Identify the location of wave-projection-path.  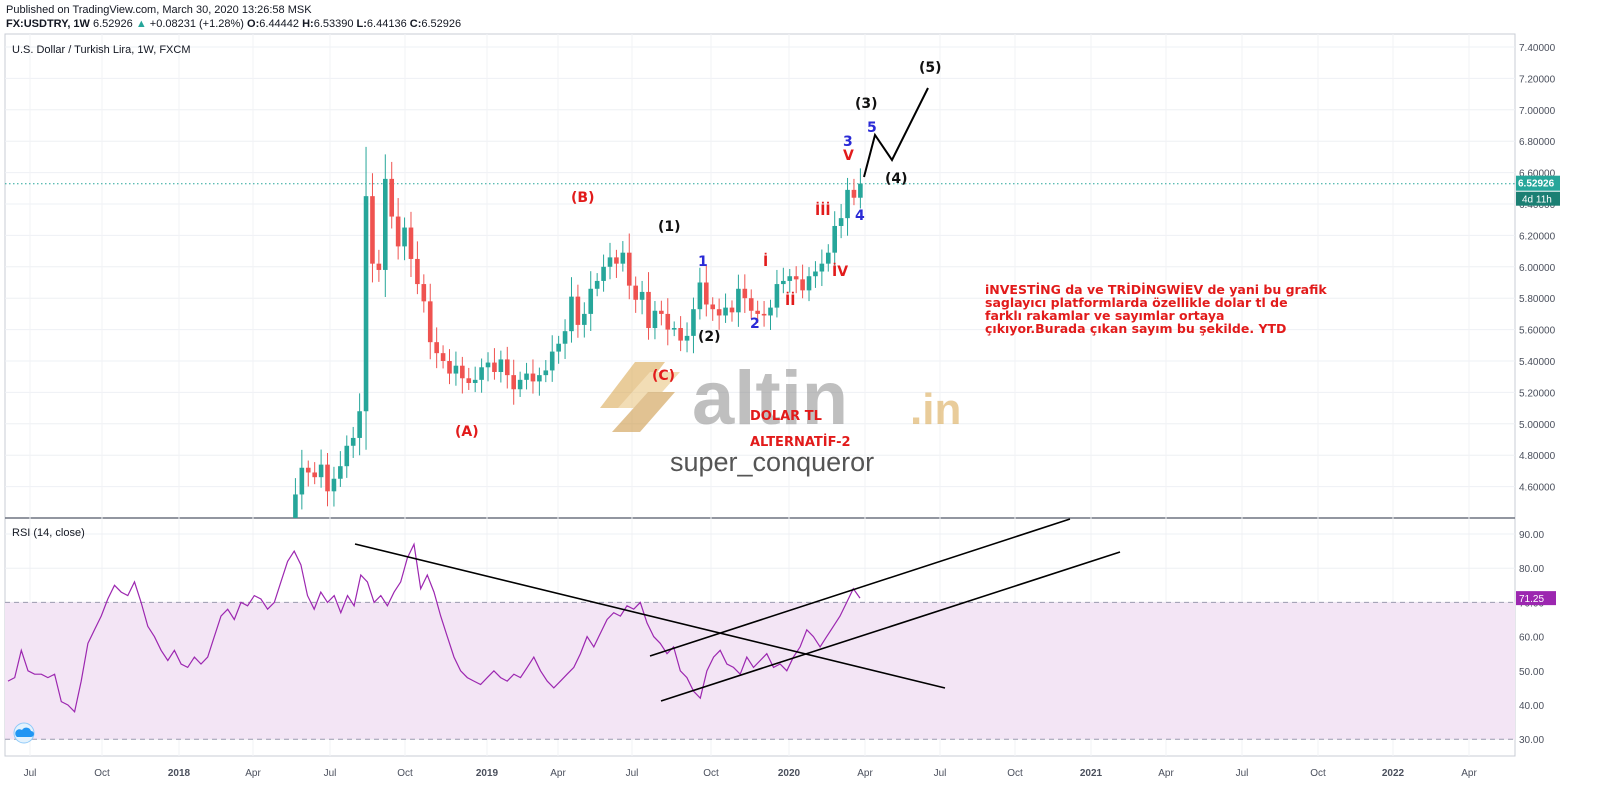
(896, 132).